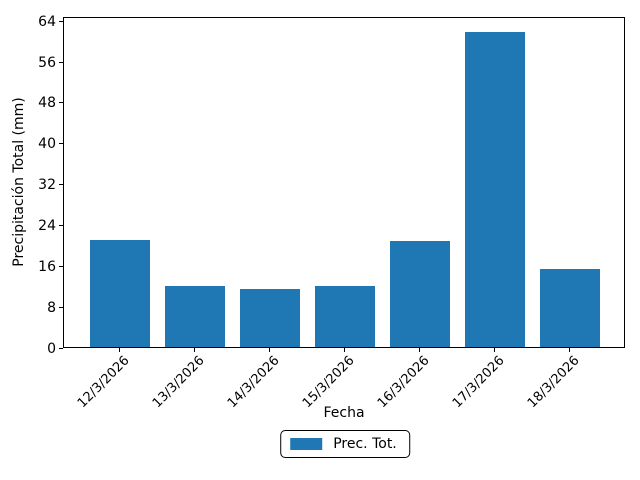  I want to click on y-axis-title: Precipitación Total (mm), so click(19, 182).